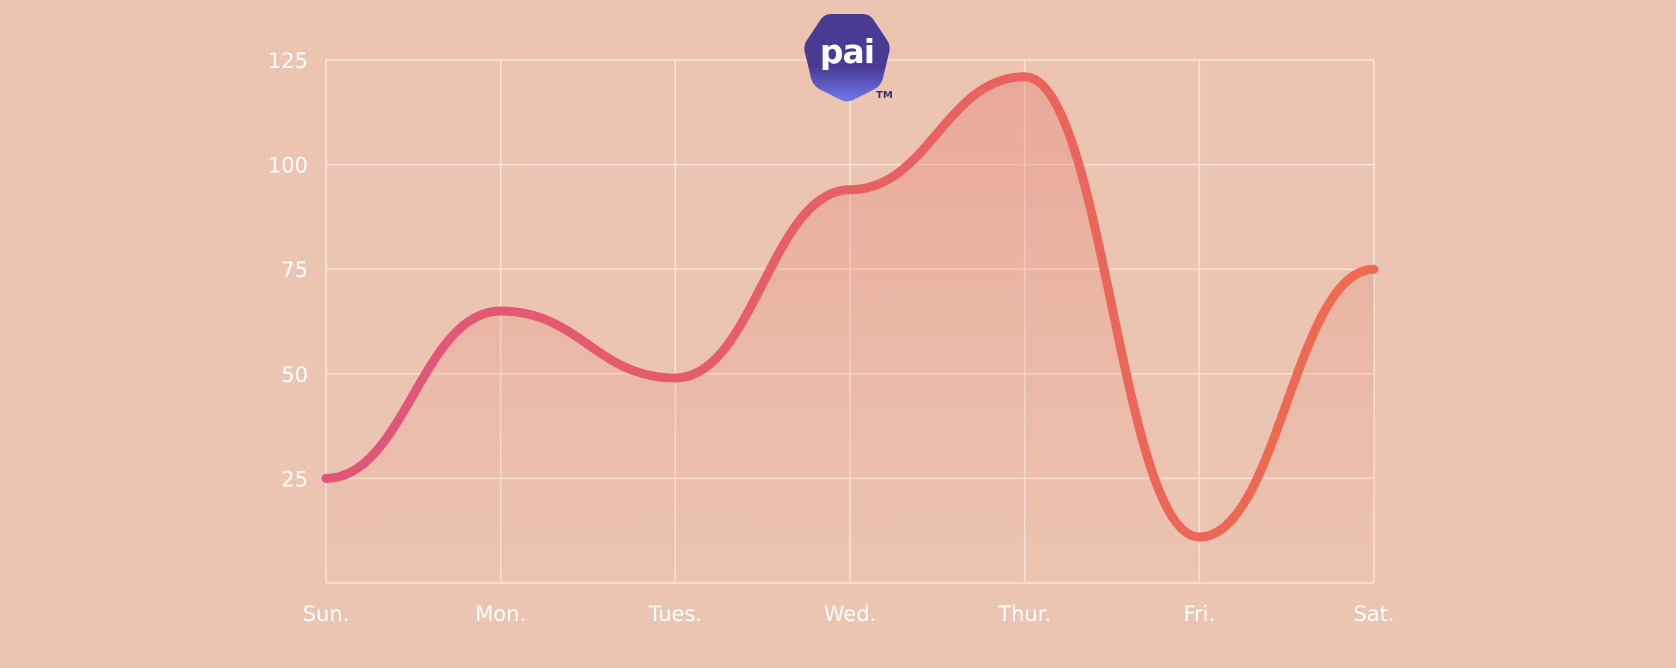 The height and width of the screenshot is (668, 1676). What do you see at coordinates (326, 614) in the screenshot?
I see `x-tick-label: Sun.` at bounding box center [326, 614].